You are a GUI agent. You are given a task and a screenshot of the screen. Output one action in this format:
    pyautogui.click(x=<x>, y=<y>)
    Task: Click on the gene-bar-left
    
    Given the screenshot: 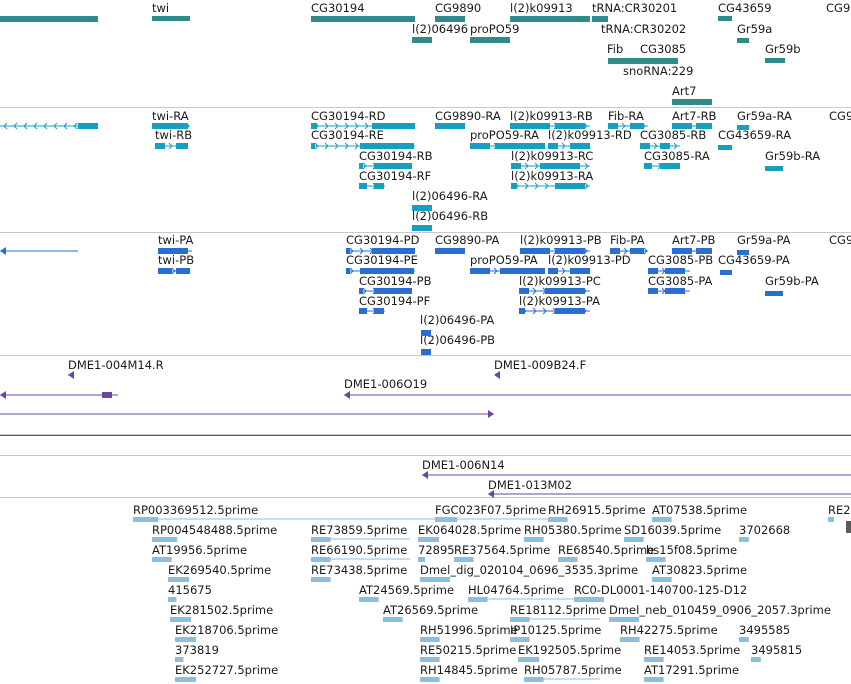 What is the action you would take?
    pyautogui.click(x=49, y=19)
    